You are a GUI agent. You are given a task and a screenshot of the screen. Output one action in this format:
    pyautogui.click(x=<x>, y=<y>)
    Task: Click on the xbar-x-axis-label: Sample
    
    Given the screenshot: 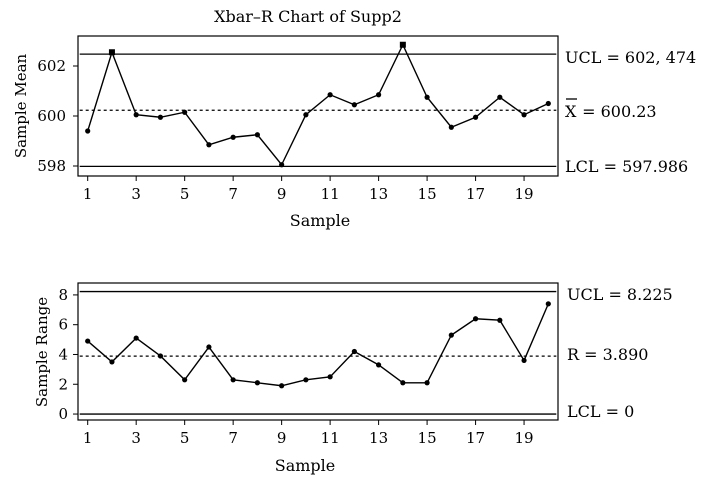 What is the action you would take?
    pyautogui.click(x=320, y=220)
    